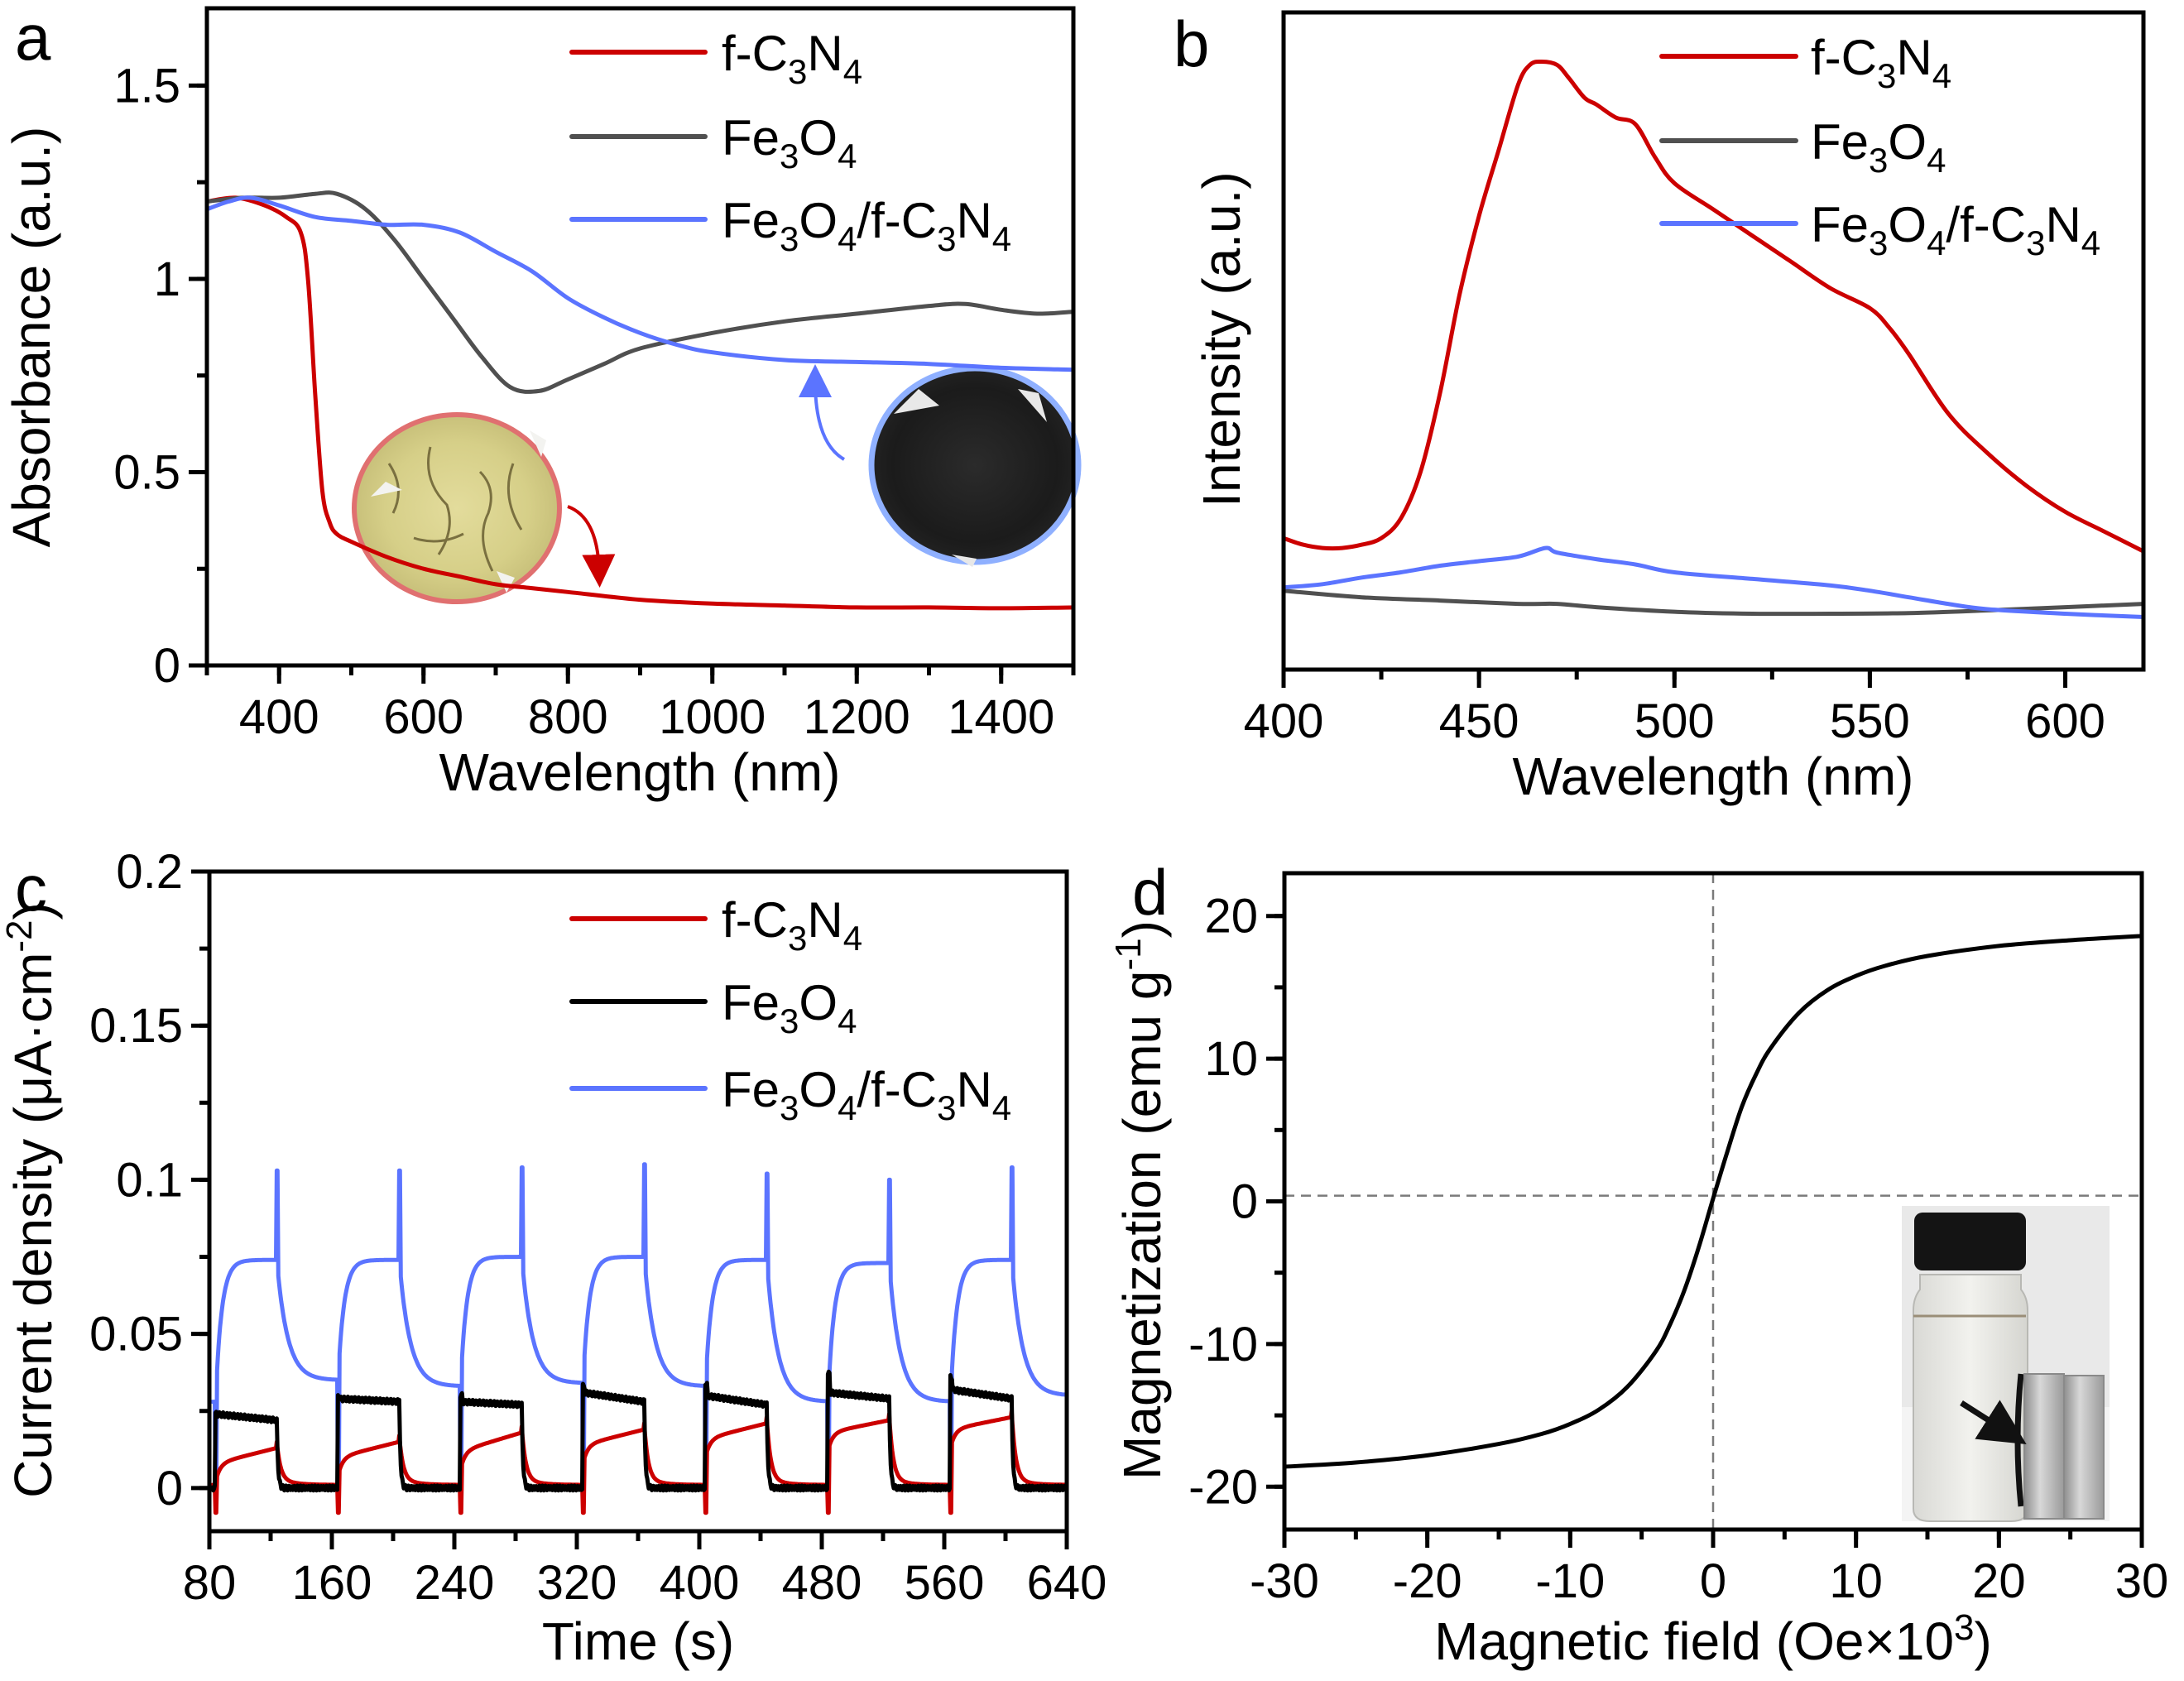  What do you see at coordinates (1223, 1344) in the screenshot?
I see `panel-d-y-tick-label: -10` at bounding box center [1223, 1344].